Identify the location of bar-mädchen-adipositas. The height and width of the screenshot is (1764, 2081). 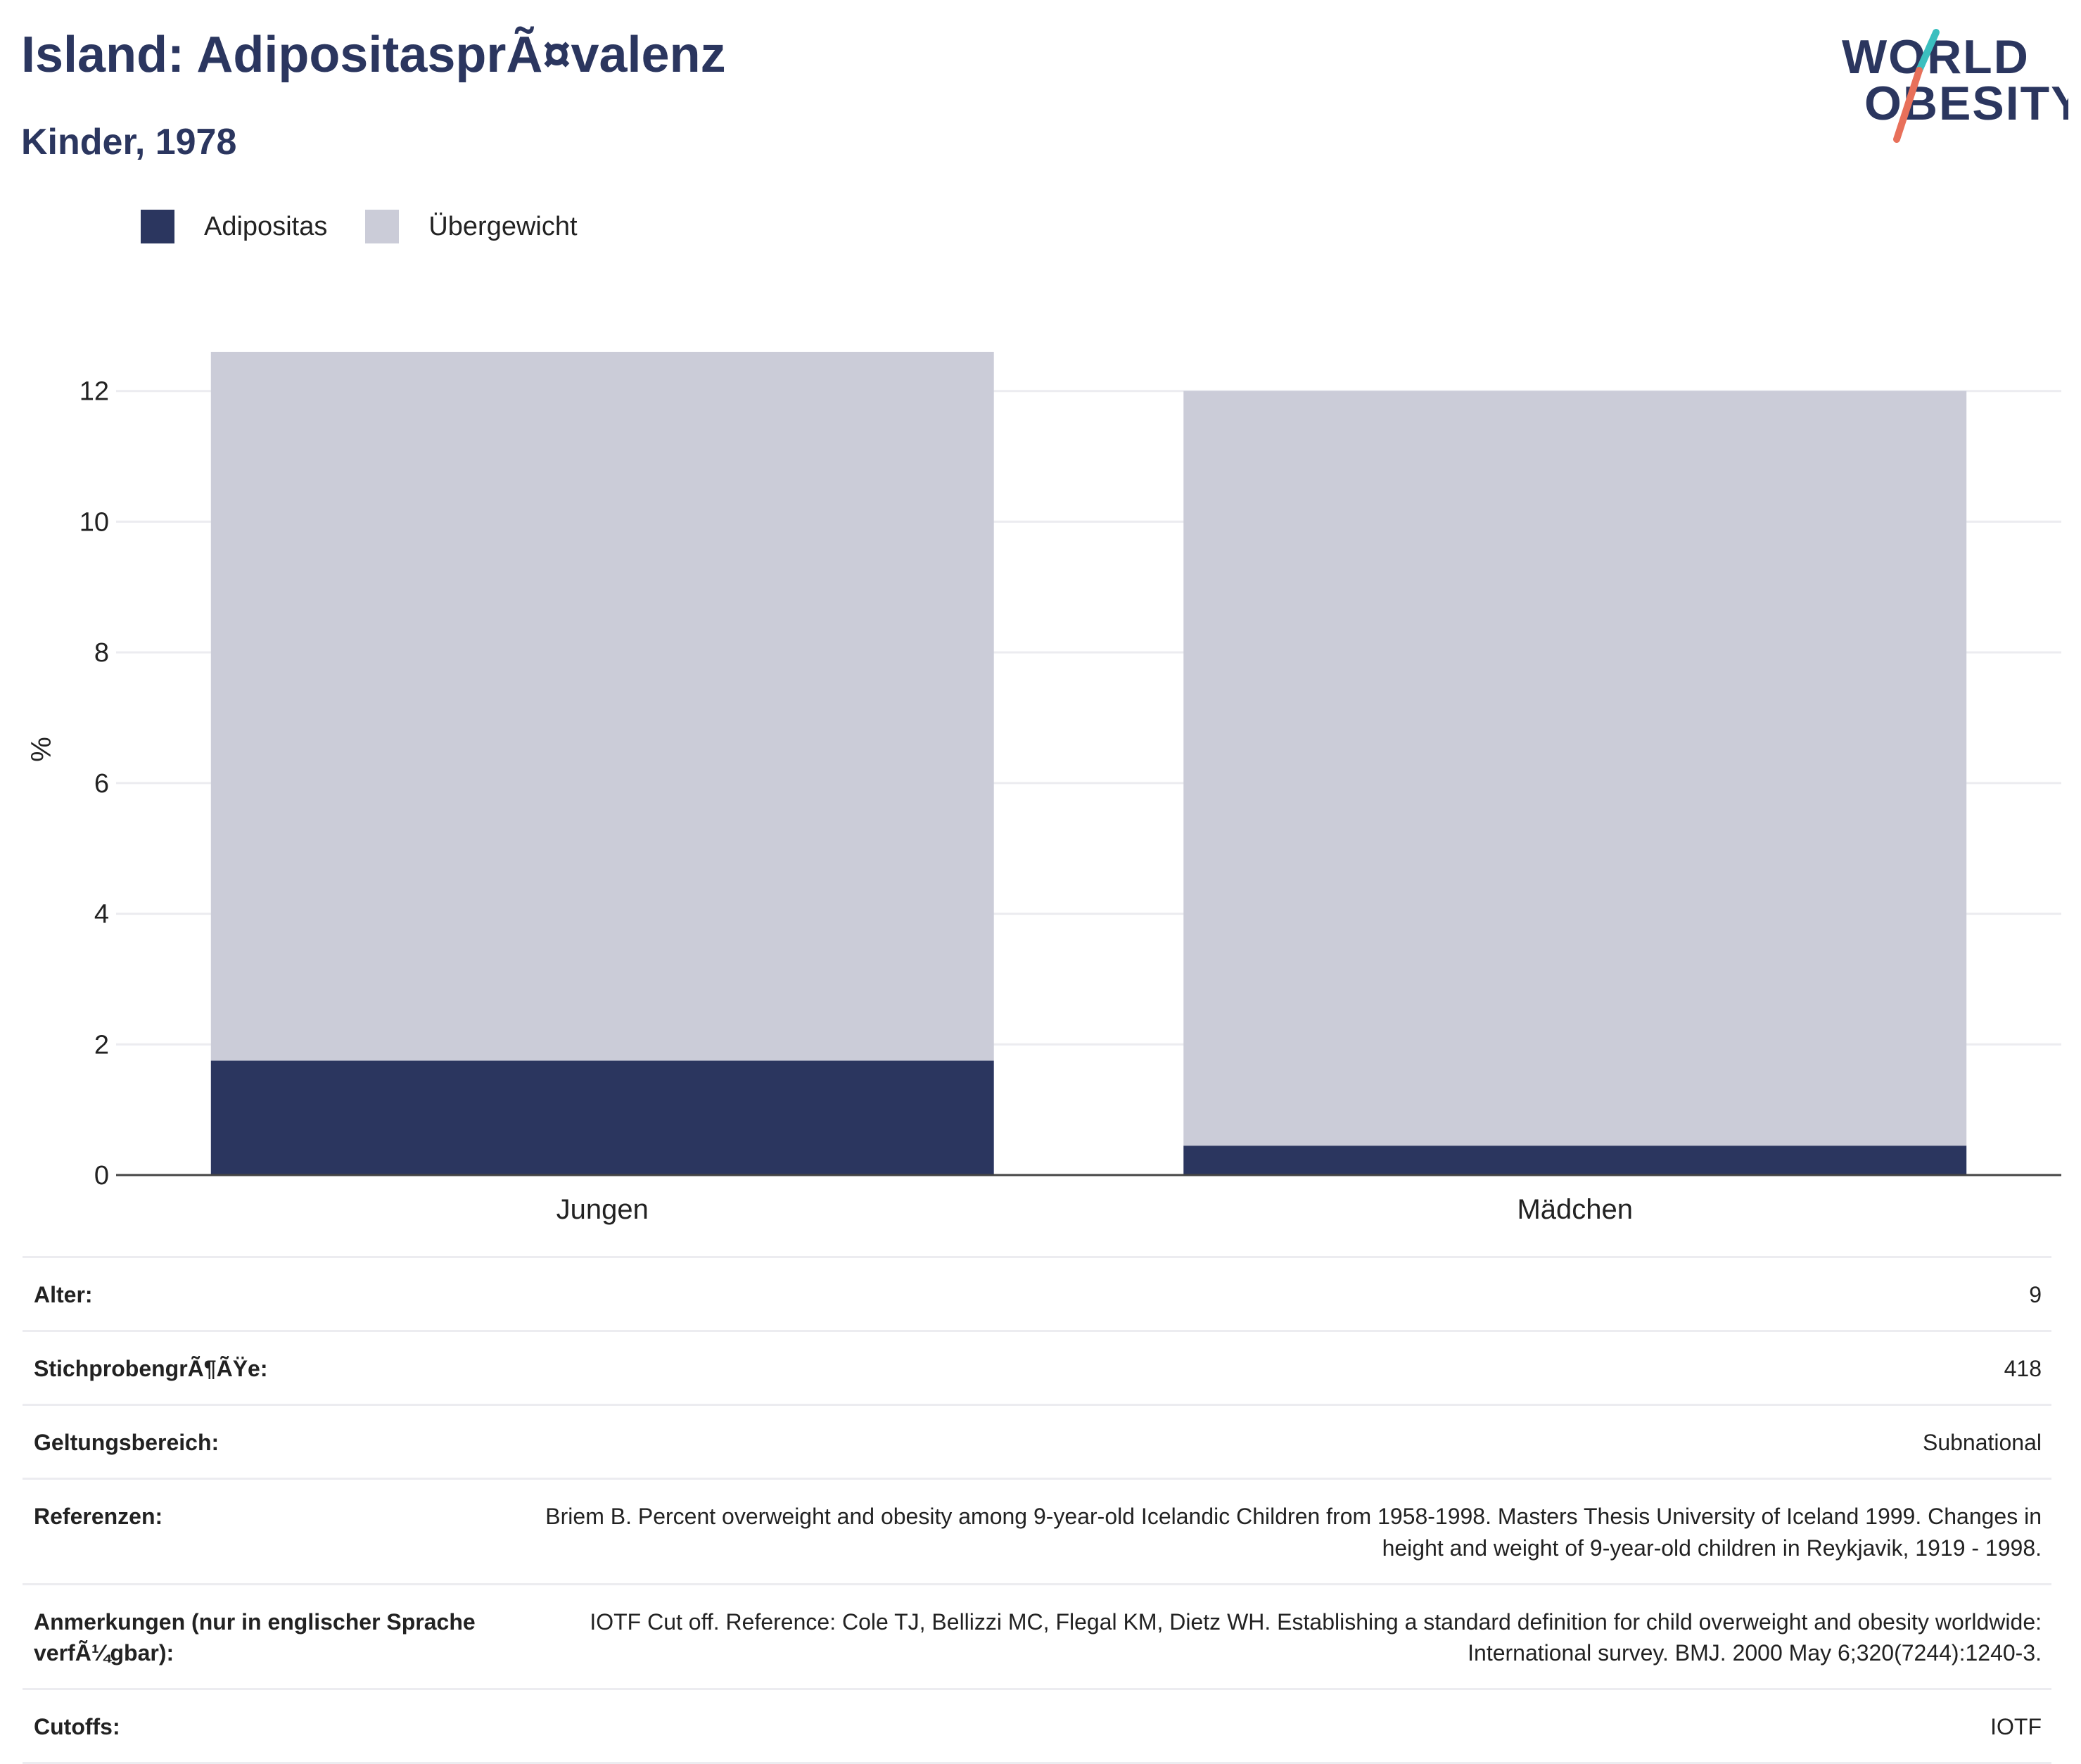
(1575, 1160).